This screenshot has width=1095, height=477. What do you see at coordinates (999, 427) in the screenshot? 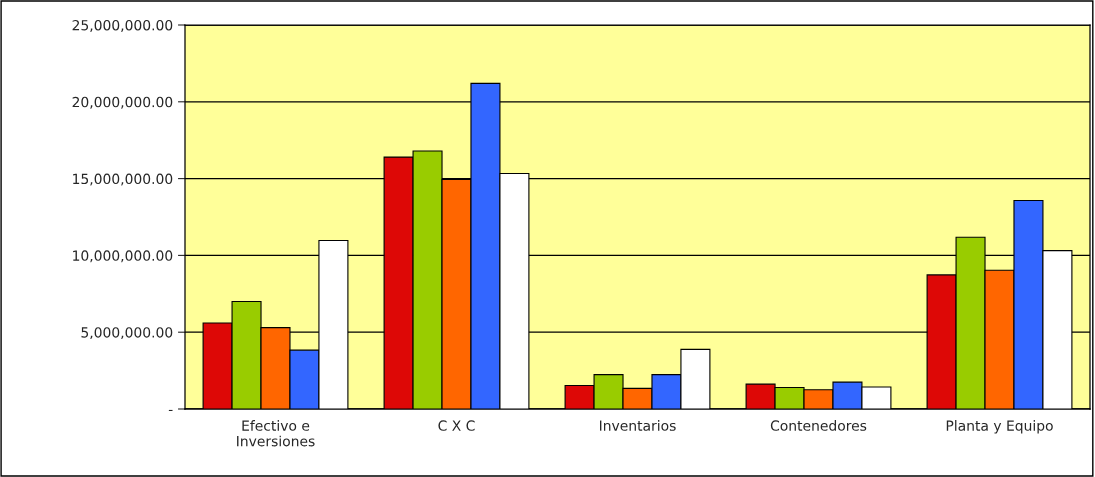
I see `x-tick-label: Planta y Equipo` at bounding box center [999, 427].